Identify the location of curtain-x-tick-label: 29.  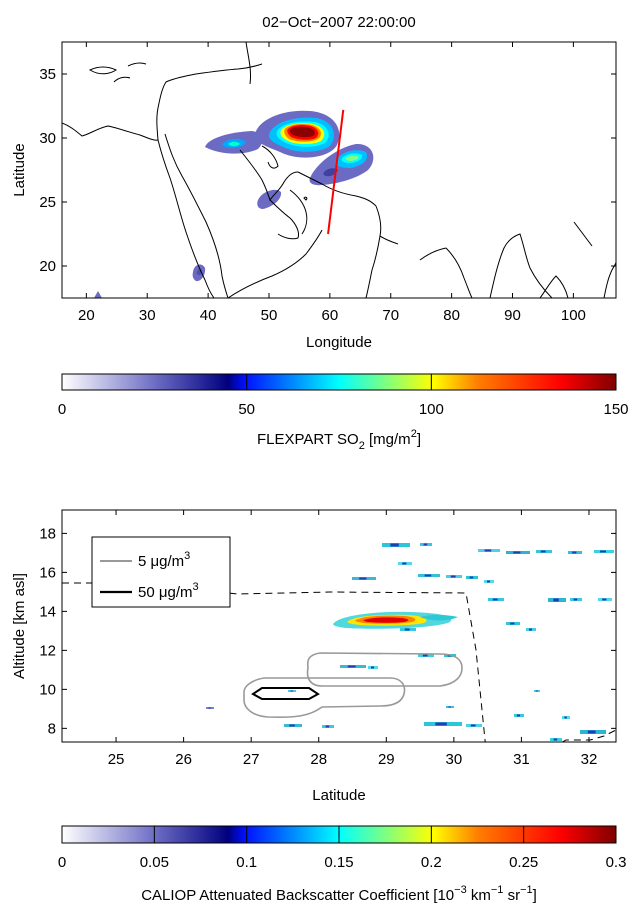
(386, 759).